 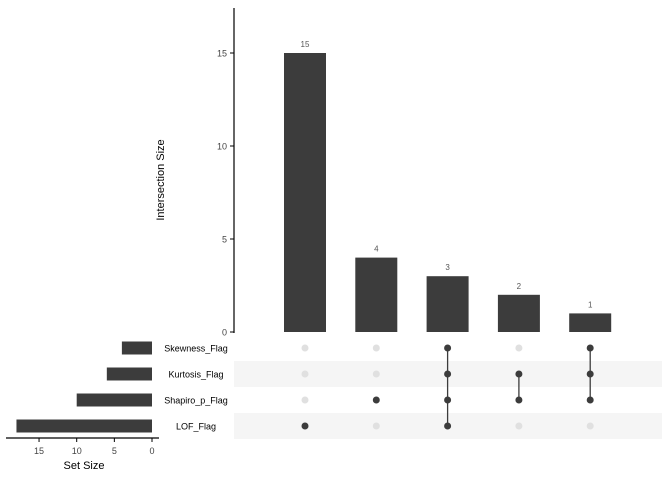 I want to click on y-tick-label: 0, so click(x=224, y=333).